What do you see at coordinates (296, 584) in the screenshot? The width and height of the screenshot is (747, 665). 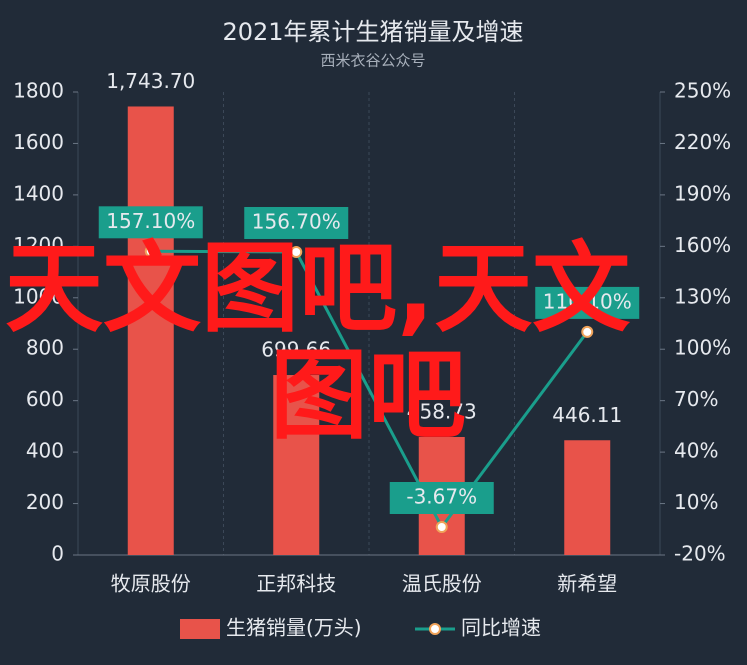 I see `x-tick-label: 正邦科技` at bounding box center [296, 584].